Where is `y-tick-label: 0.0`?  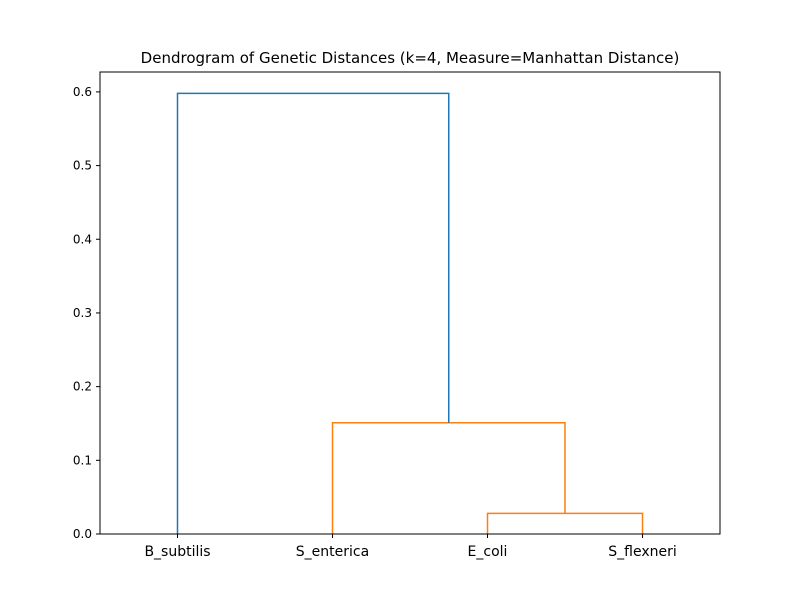
y-tick-label: 0.0 is located at coordinates (82, 534).